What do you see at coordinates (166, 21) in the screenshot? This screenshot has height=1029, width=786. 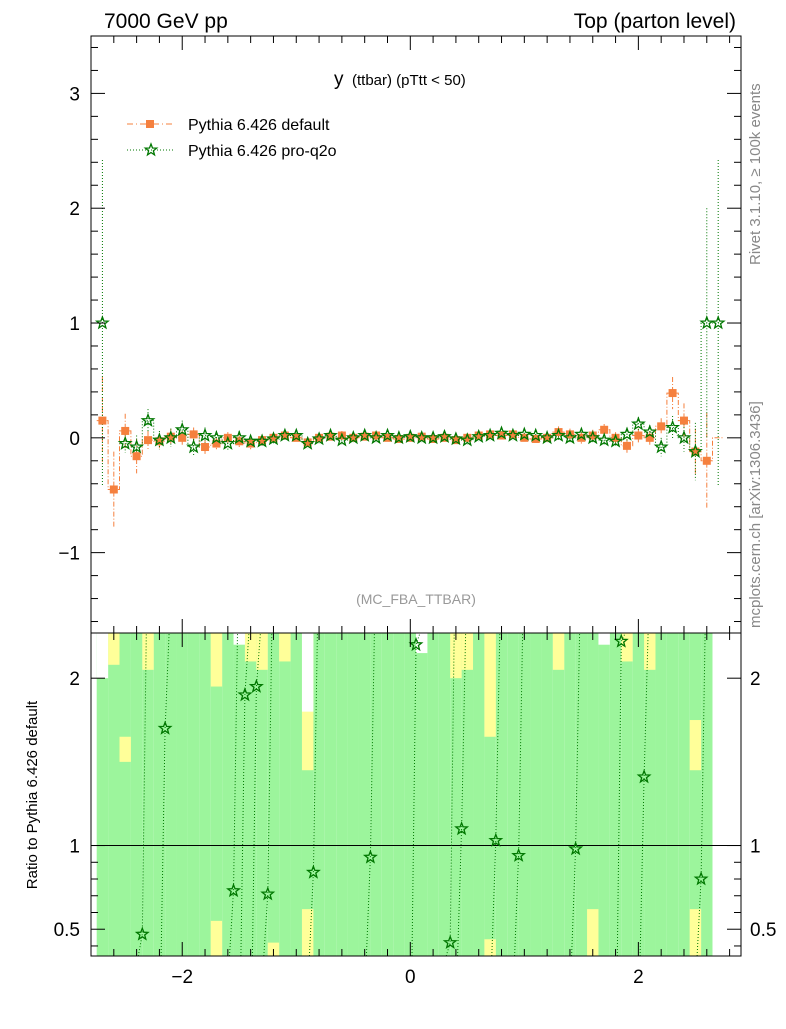 I see `header-left: 7000 GeV pp` at bounding box center [166, 21].